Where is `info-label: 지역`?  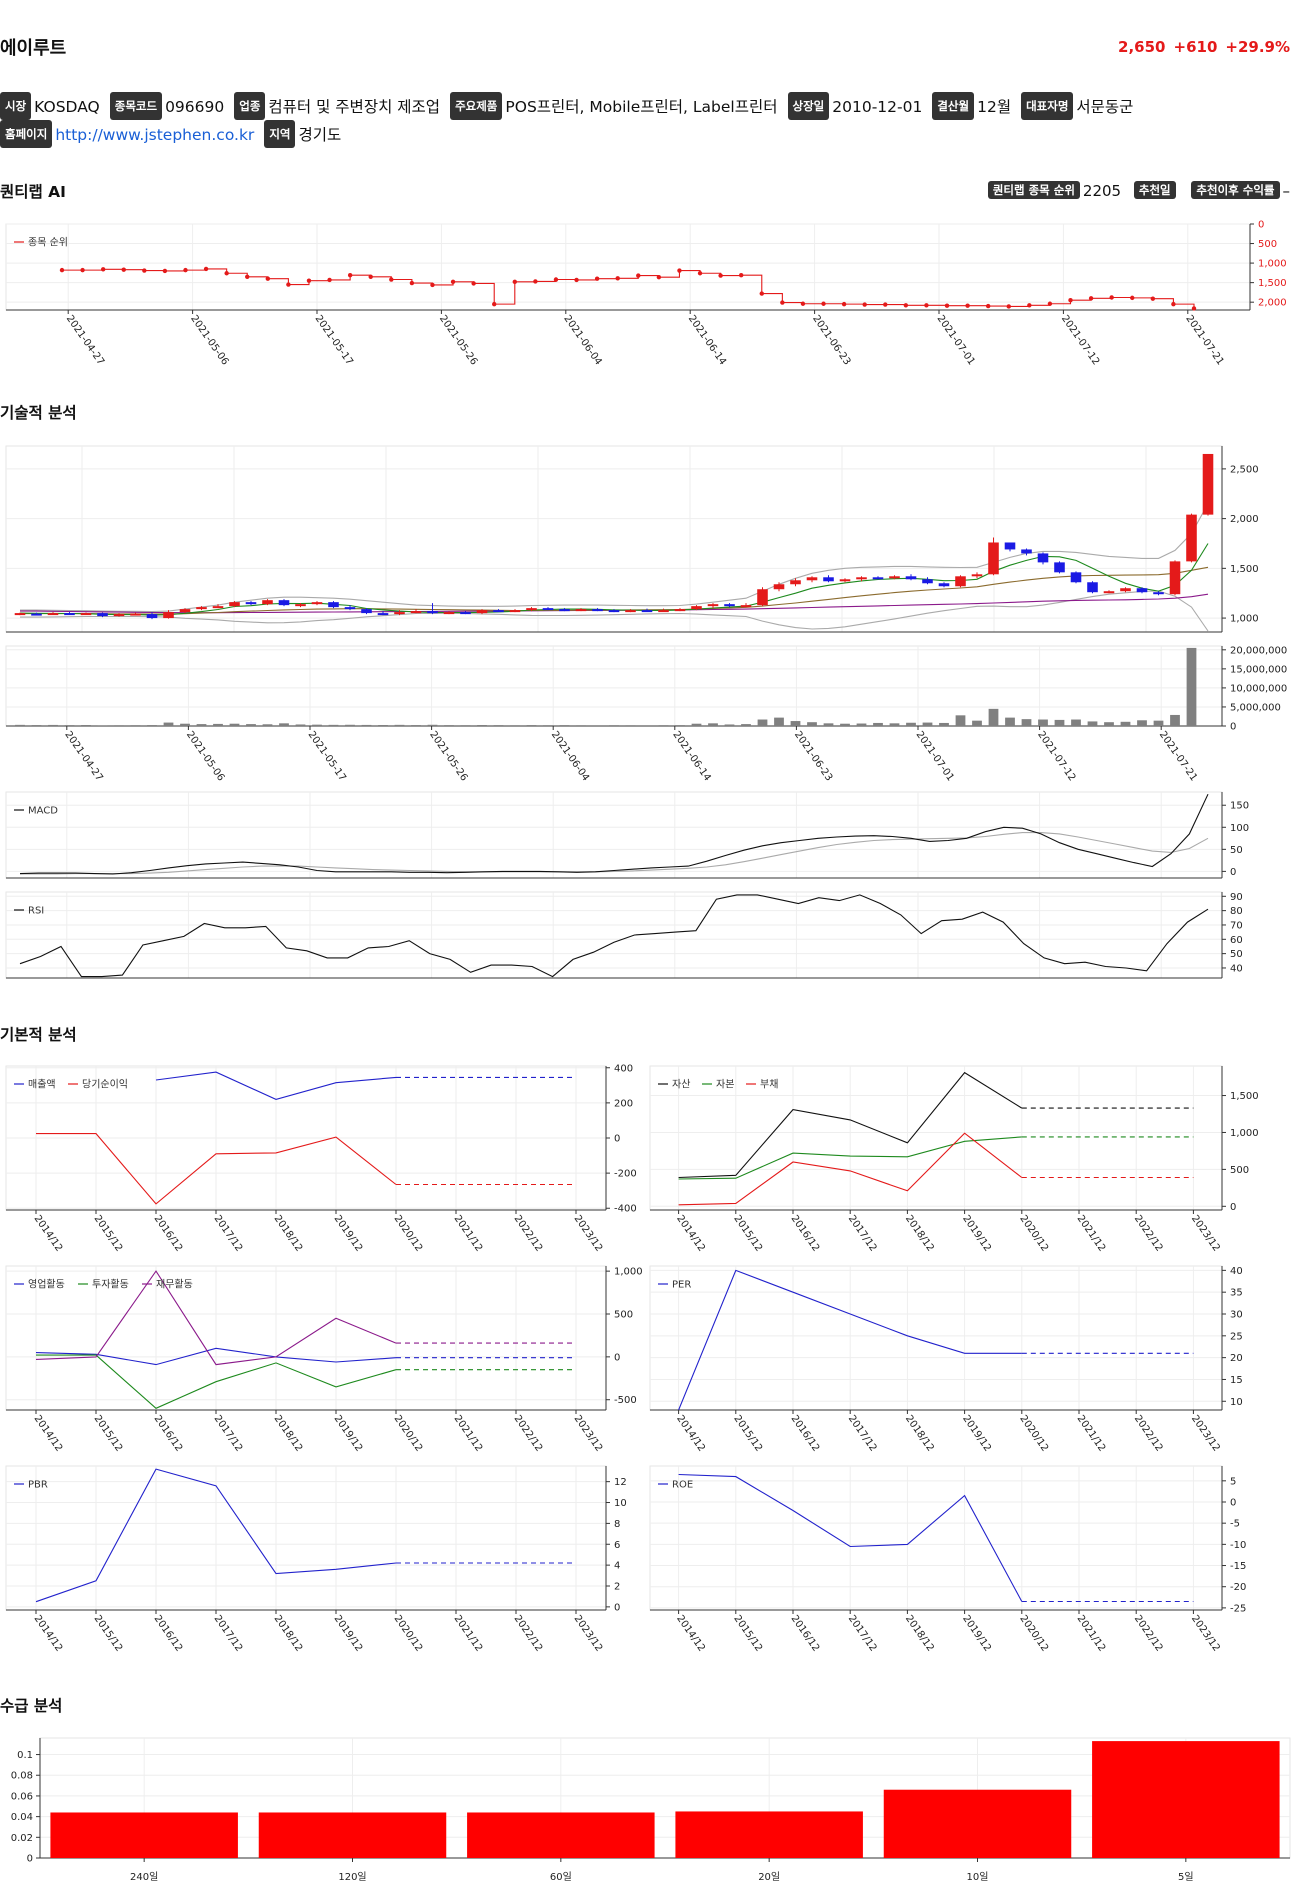
info-label: 지역 is located at coordinates (280, 134).